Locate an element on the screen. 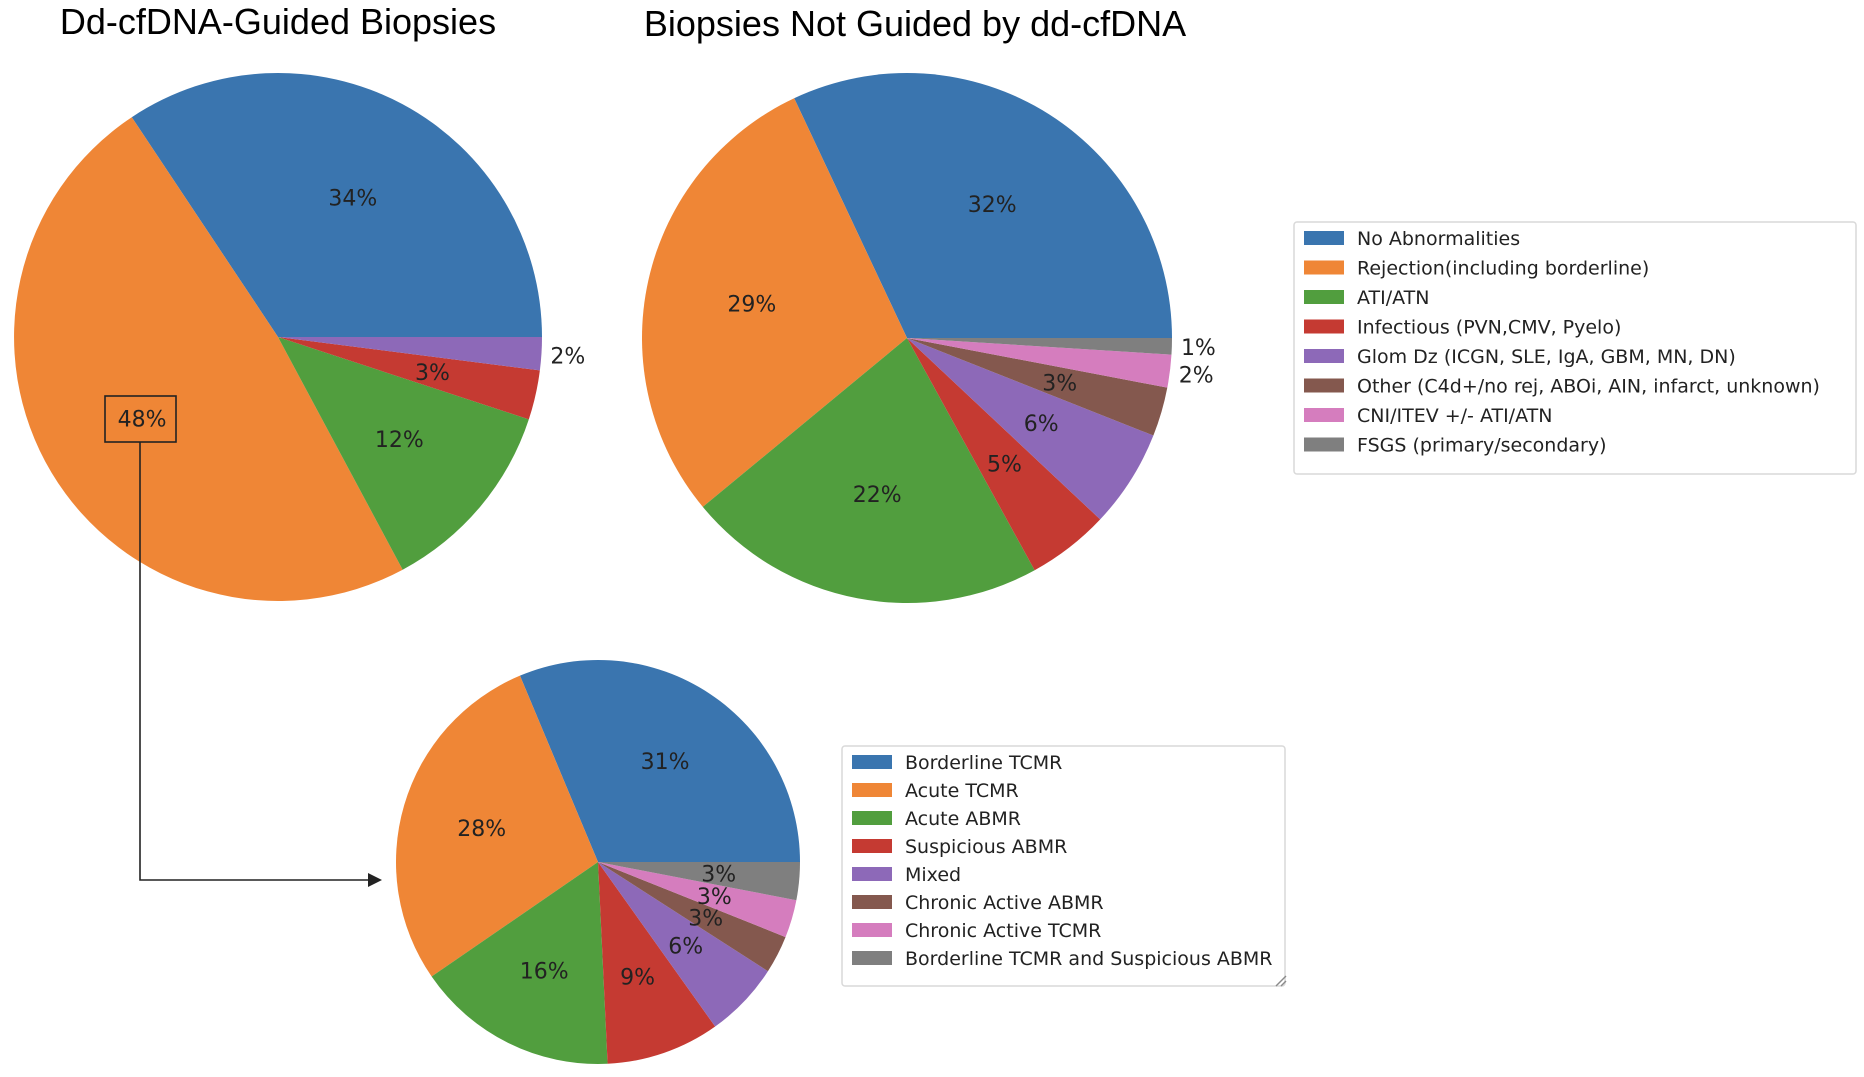 The image size is (1864, 1077). callout-connector-line is located at coordinates (254, 661).